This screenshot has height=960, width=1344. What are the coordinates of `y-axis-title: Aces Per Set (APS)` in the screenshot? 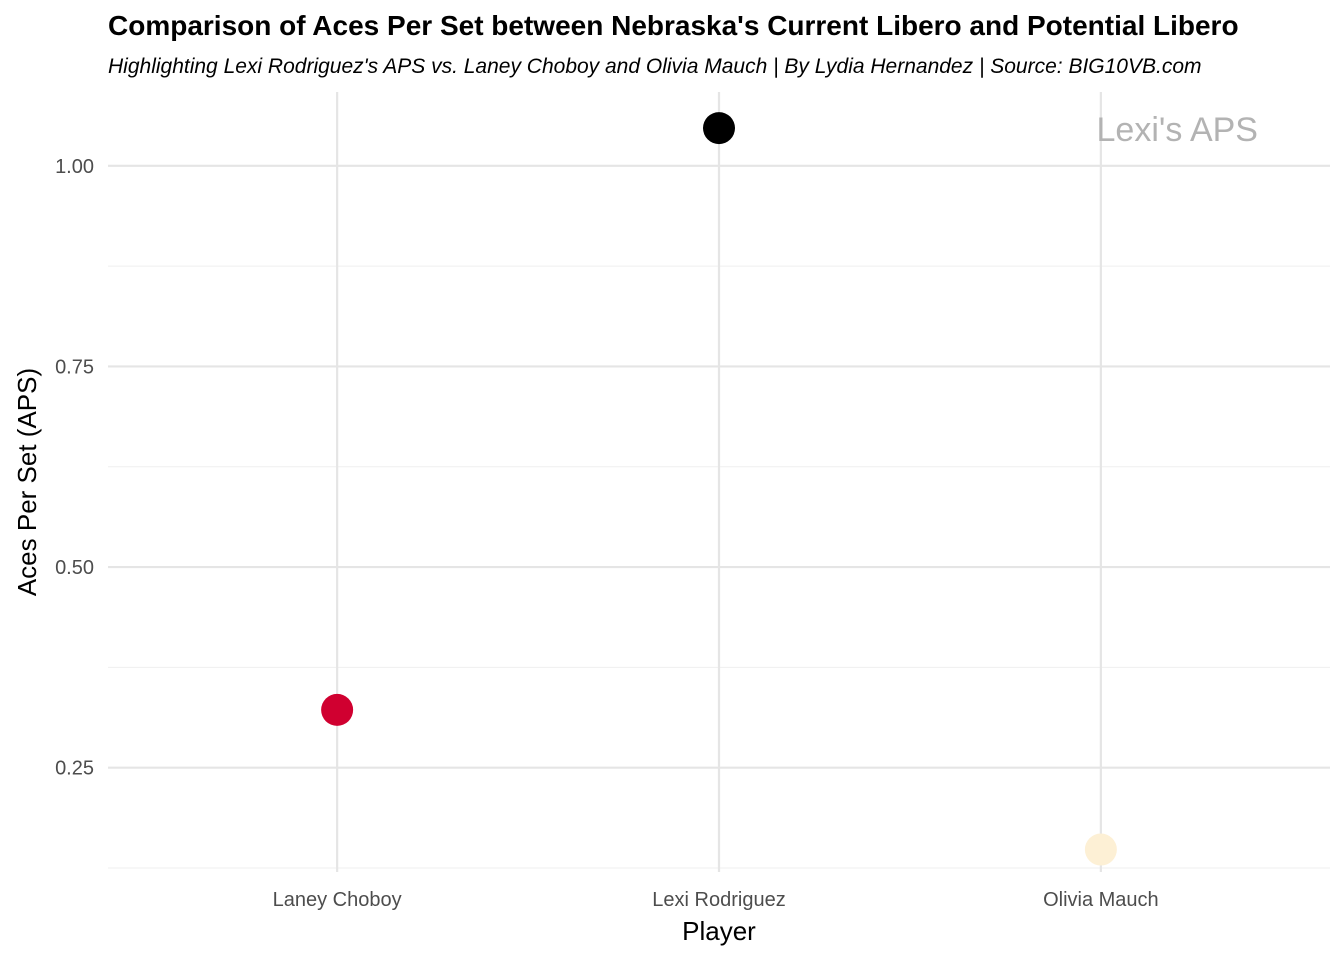 It's located at (27, 482).